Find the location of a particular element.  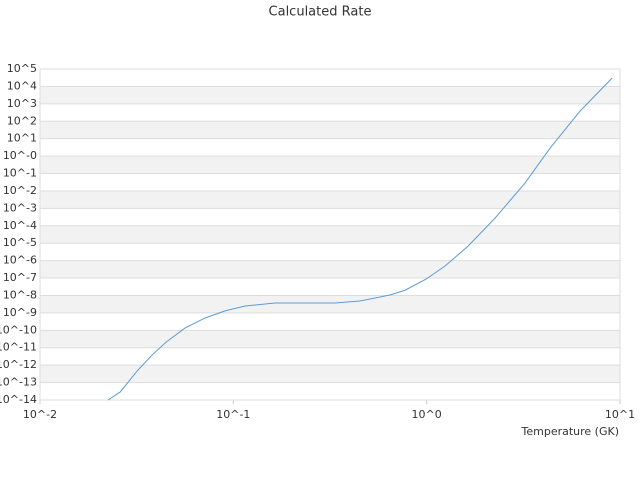

x-tick-label: 10^-1 is located at coordinates (233, 414).